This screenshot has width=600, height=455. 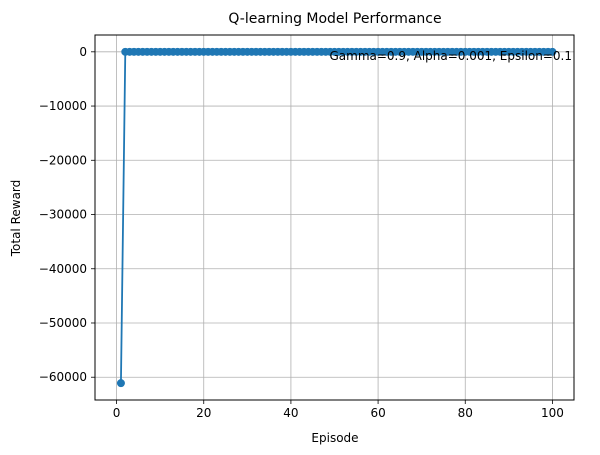 What do you see at coordinates (117, 413) in the screenshot?
I see `x-tick-label: 0` at bounding box center [117, 413].